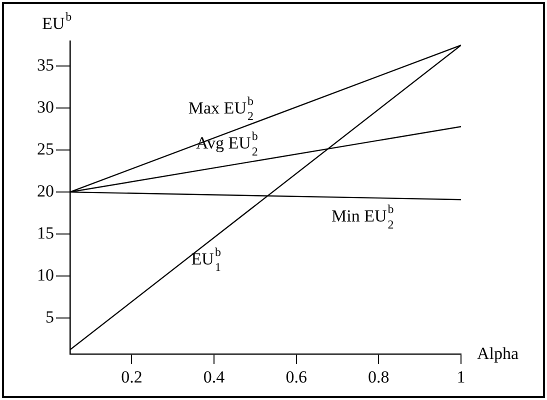 This screenshot has height=400, width=547. I want to click on x-tick-label: 0.4, so click(214, 377).